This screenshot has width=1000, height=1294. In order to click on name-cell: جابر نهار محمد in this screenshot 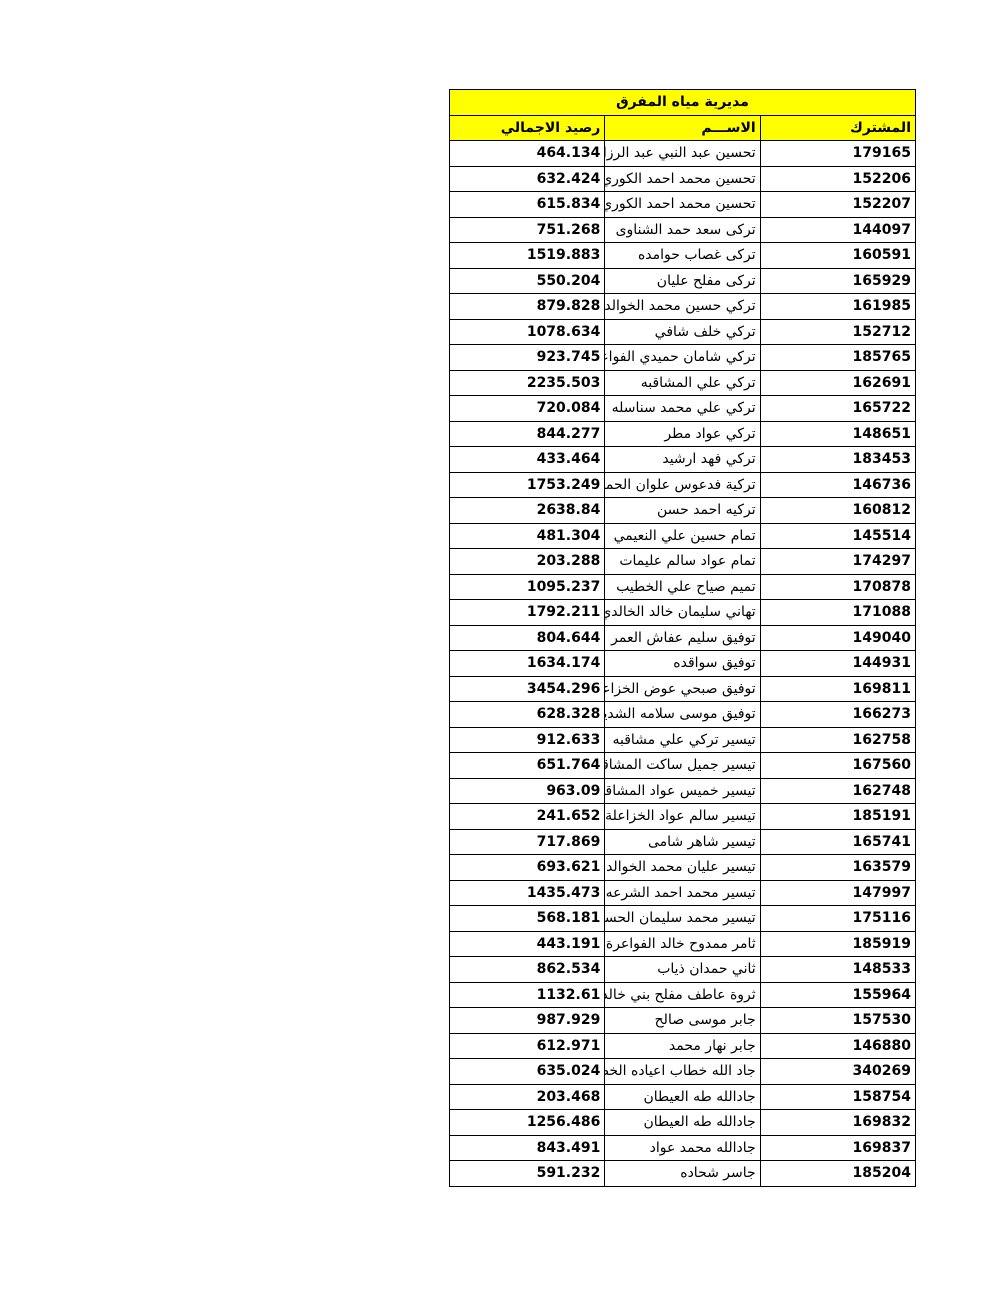, I will do `click(682, 1045)`.